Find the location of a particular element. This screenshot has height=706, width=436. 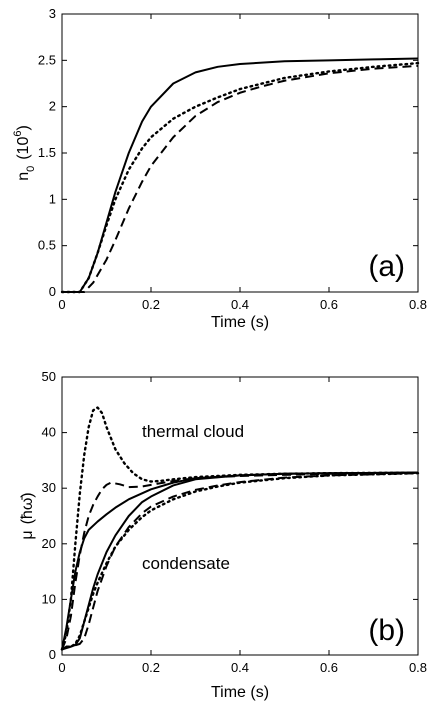

panel-b-xtick-label: 0.4 is located at coordinates (240, 667).